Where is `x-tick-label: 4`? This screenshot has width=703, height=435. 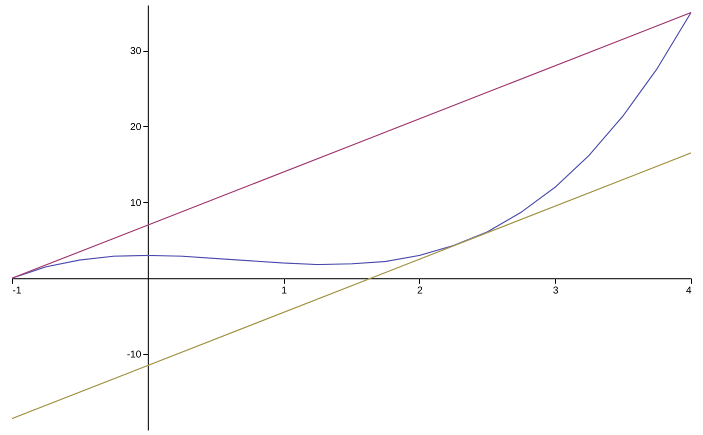 x-tick-label: 4 is located at coordinates (689, 291).